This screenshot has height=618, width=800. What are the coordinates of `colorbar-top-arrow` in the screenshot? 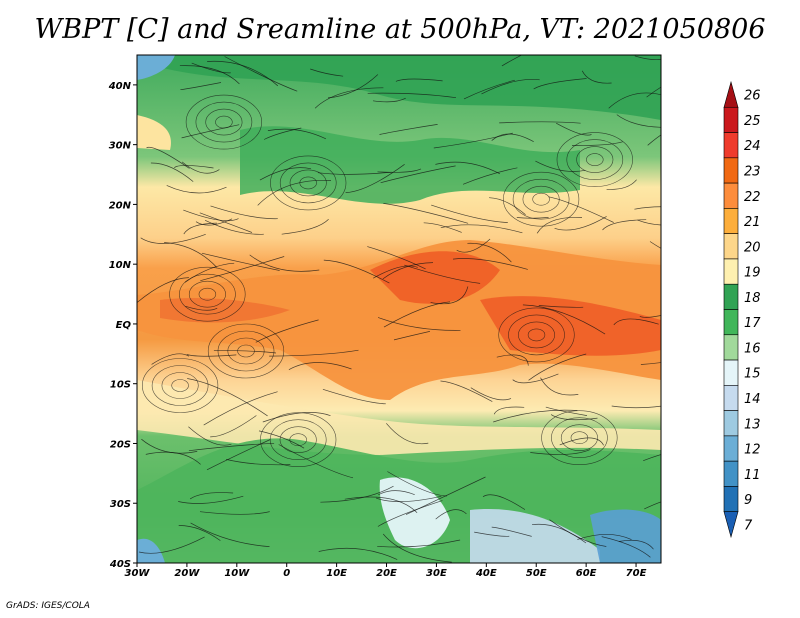 It's located at (731, 94).